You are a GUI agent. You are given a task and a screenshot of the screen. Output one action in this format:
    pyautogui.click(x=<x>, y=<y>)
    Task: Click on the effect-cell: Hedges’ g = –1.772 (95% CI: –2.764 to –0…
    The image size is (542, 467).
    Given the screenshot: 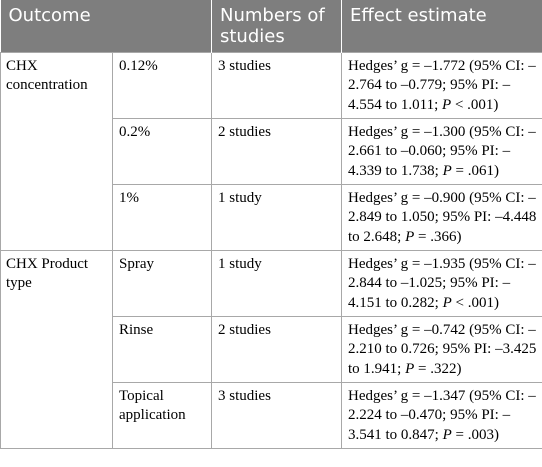 What is the action you would take?
    pyautogui.click(x=441, y=85)
    